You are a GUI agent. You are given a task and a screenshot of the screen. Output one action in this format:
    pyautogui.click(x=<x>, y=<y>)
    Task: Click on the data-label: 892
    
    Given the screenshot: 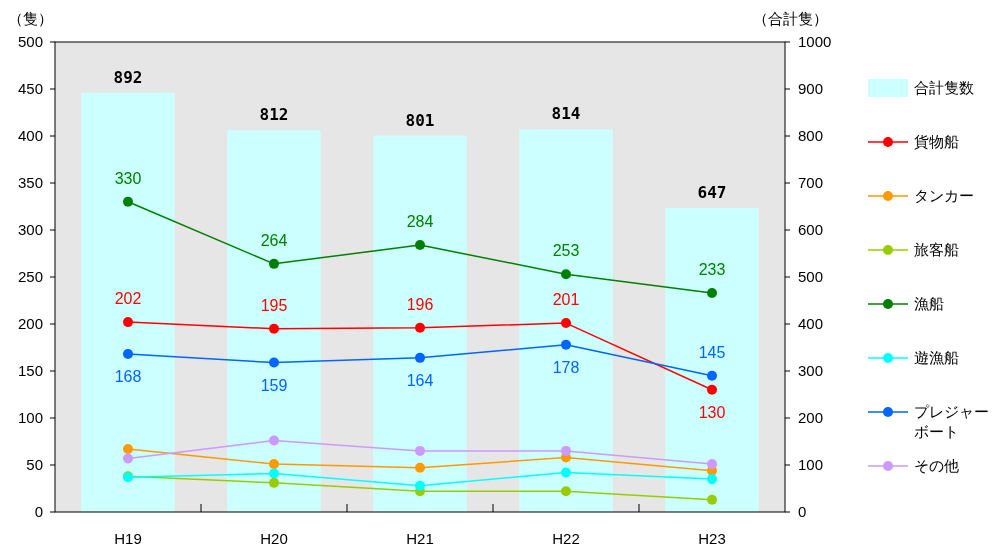 What is the action you would take?
    pyautogui.click(x=128, y=77)
    